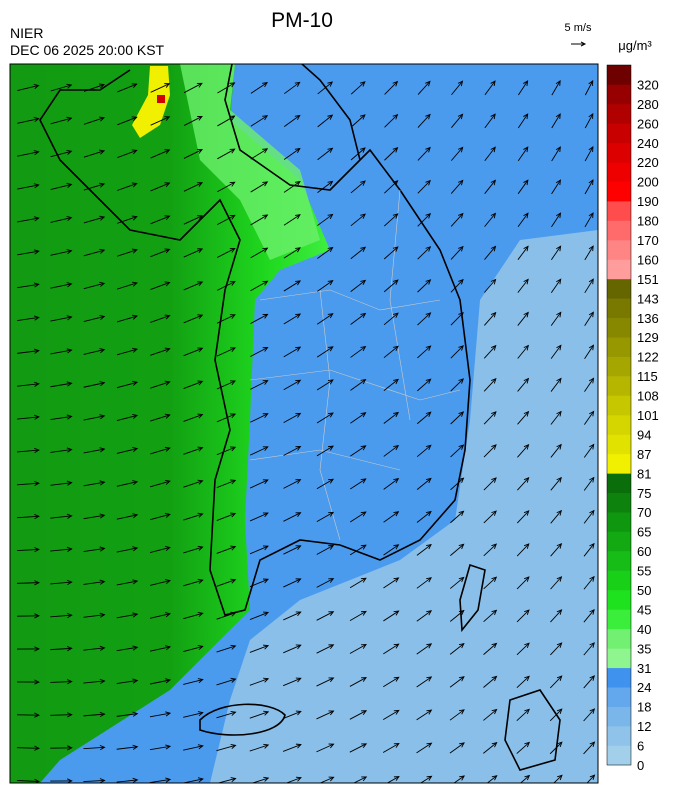 The height and width of the screenshot is (800, 673). What do you see at coordinates (648, 298) in the screenshot?
I see `colorbar-tick-label: 143` at bounding box center [648, 298].